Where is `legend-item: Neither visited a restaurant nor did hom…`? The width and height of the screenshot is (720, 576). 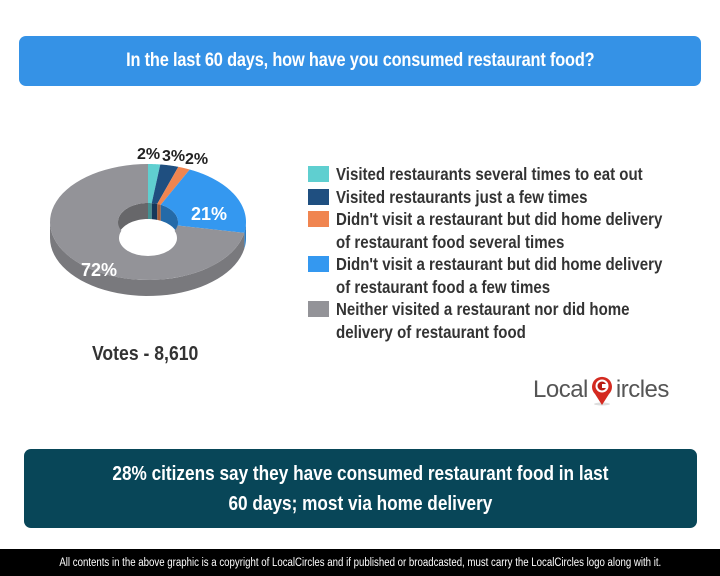 legend-item: Neither visited a restaurant nor did hom… is located at coordinates (508, 320).